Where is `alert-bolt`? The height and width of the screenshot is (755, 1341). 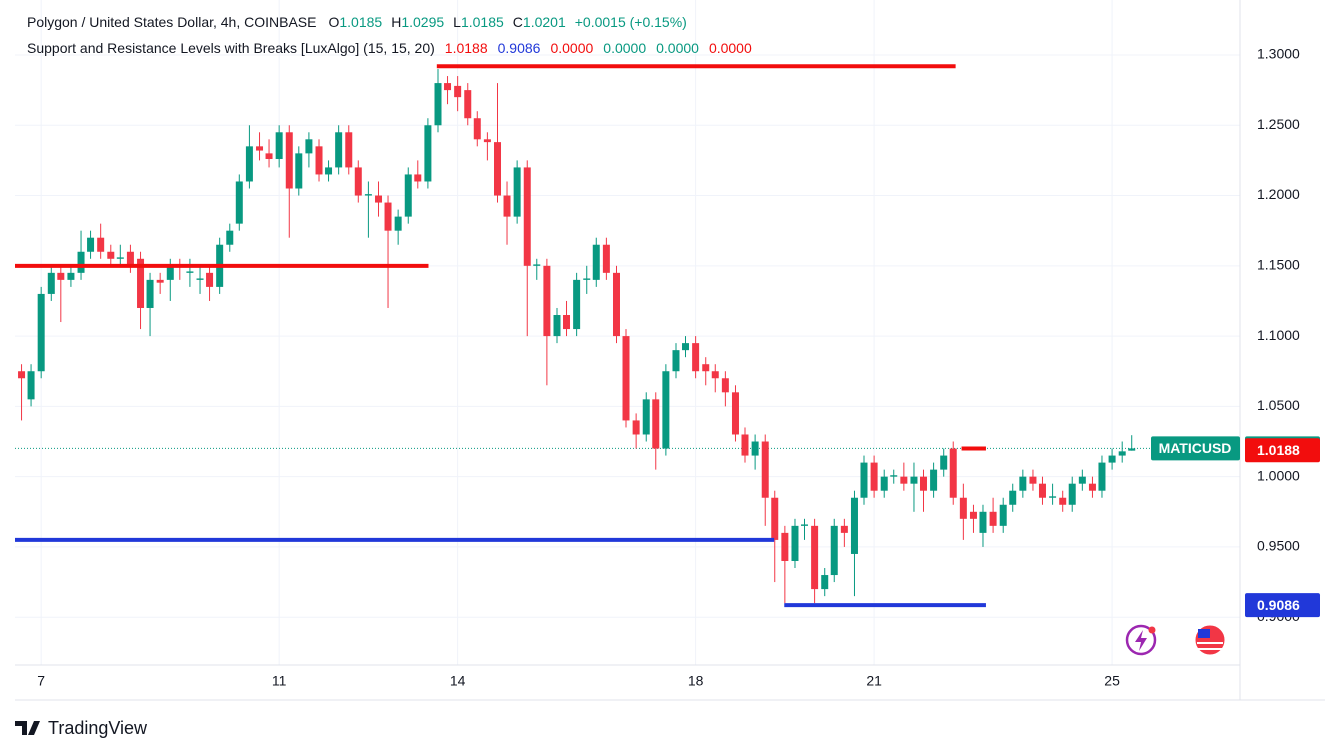
alert-bolt is located at coordinates (1141, 640).